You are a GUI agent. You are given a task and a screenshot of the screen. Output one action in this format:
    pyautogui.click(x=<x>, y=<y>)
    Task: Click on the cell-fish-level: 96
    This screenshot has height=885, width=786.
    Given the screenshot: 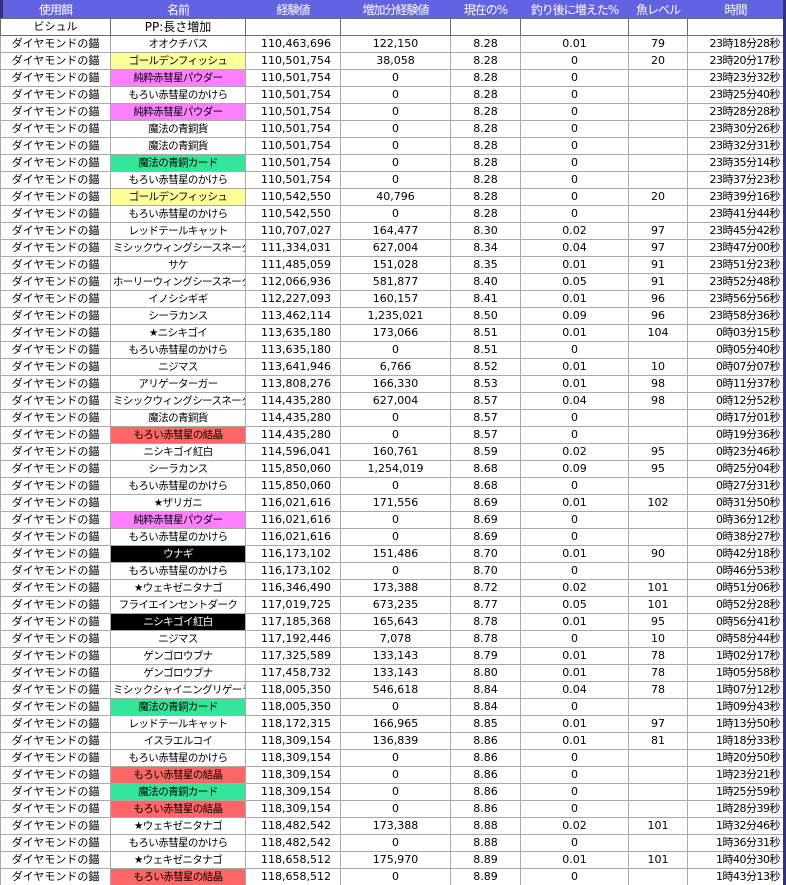 What is the action you would take?
    pyautogui.click(x=658, y=316)
    